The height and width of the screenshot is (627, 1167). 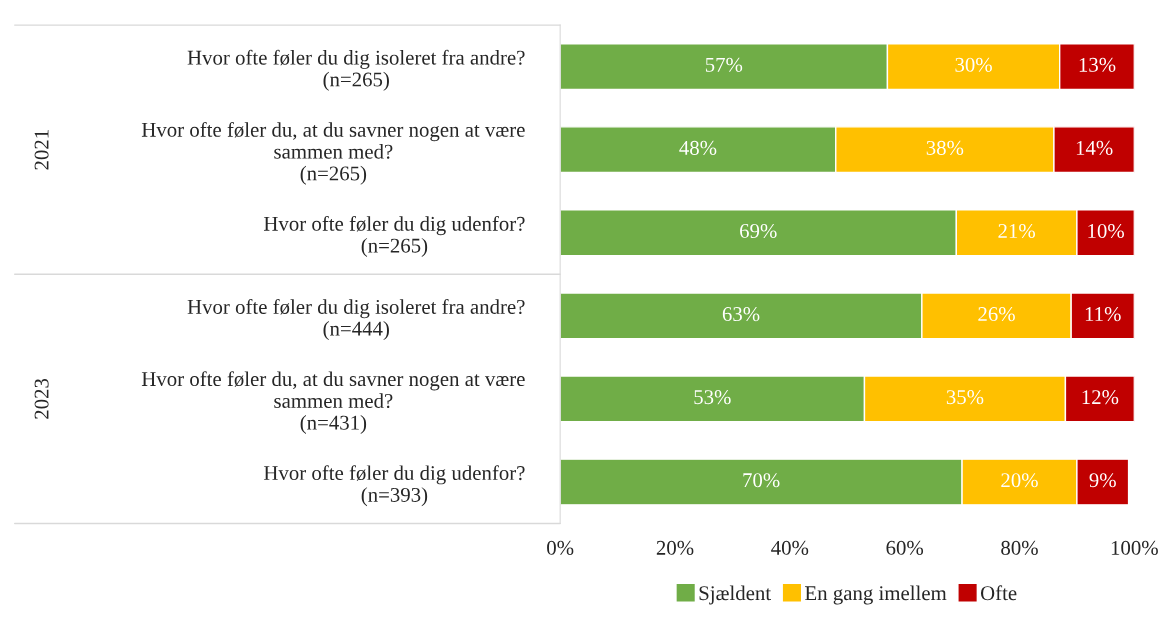 What do you see at coordinates (1100, 397) in the screenshot?
I see `data-label: 12%` at bounding box center [1100, 397].